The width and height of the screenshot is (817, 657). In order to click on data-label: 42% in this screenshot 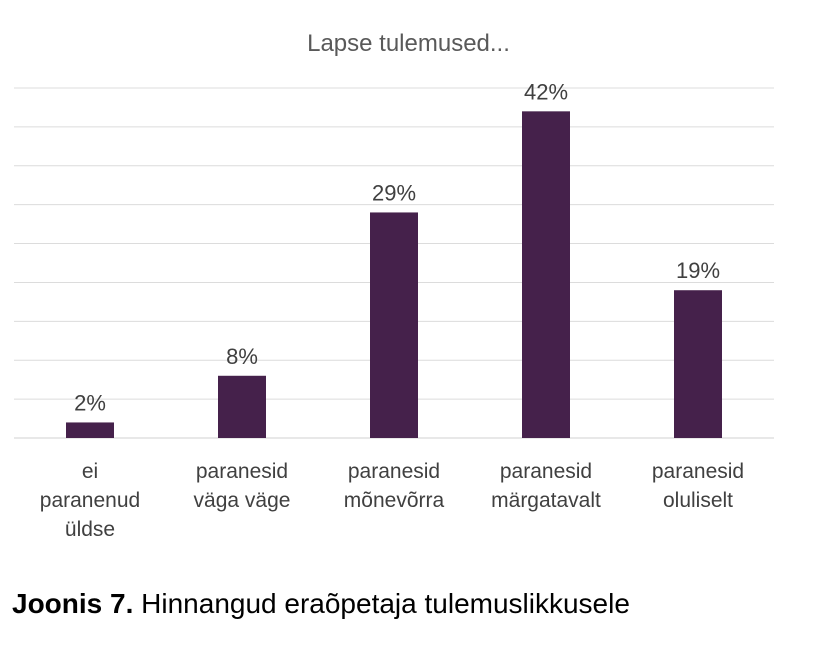, I will do `click(546, 91)`.